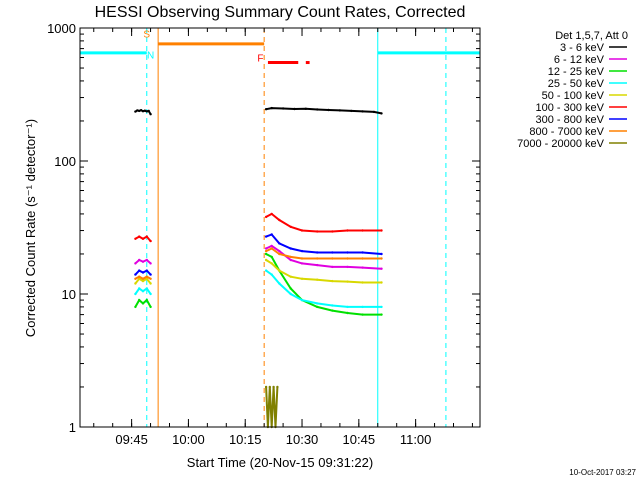 The width and height of the screenshot is (640, 480). Describe the element at coordinates (570, 120) in the screenshot. I see `legend-label: 300 - 800 keV` at that location.